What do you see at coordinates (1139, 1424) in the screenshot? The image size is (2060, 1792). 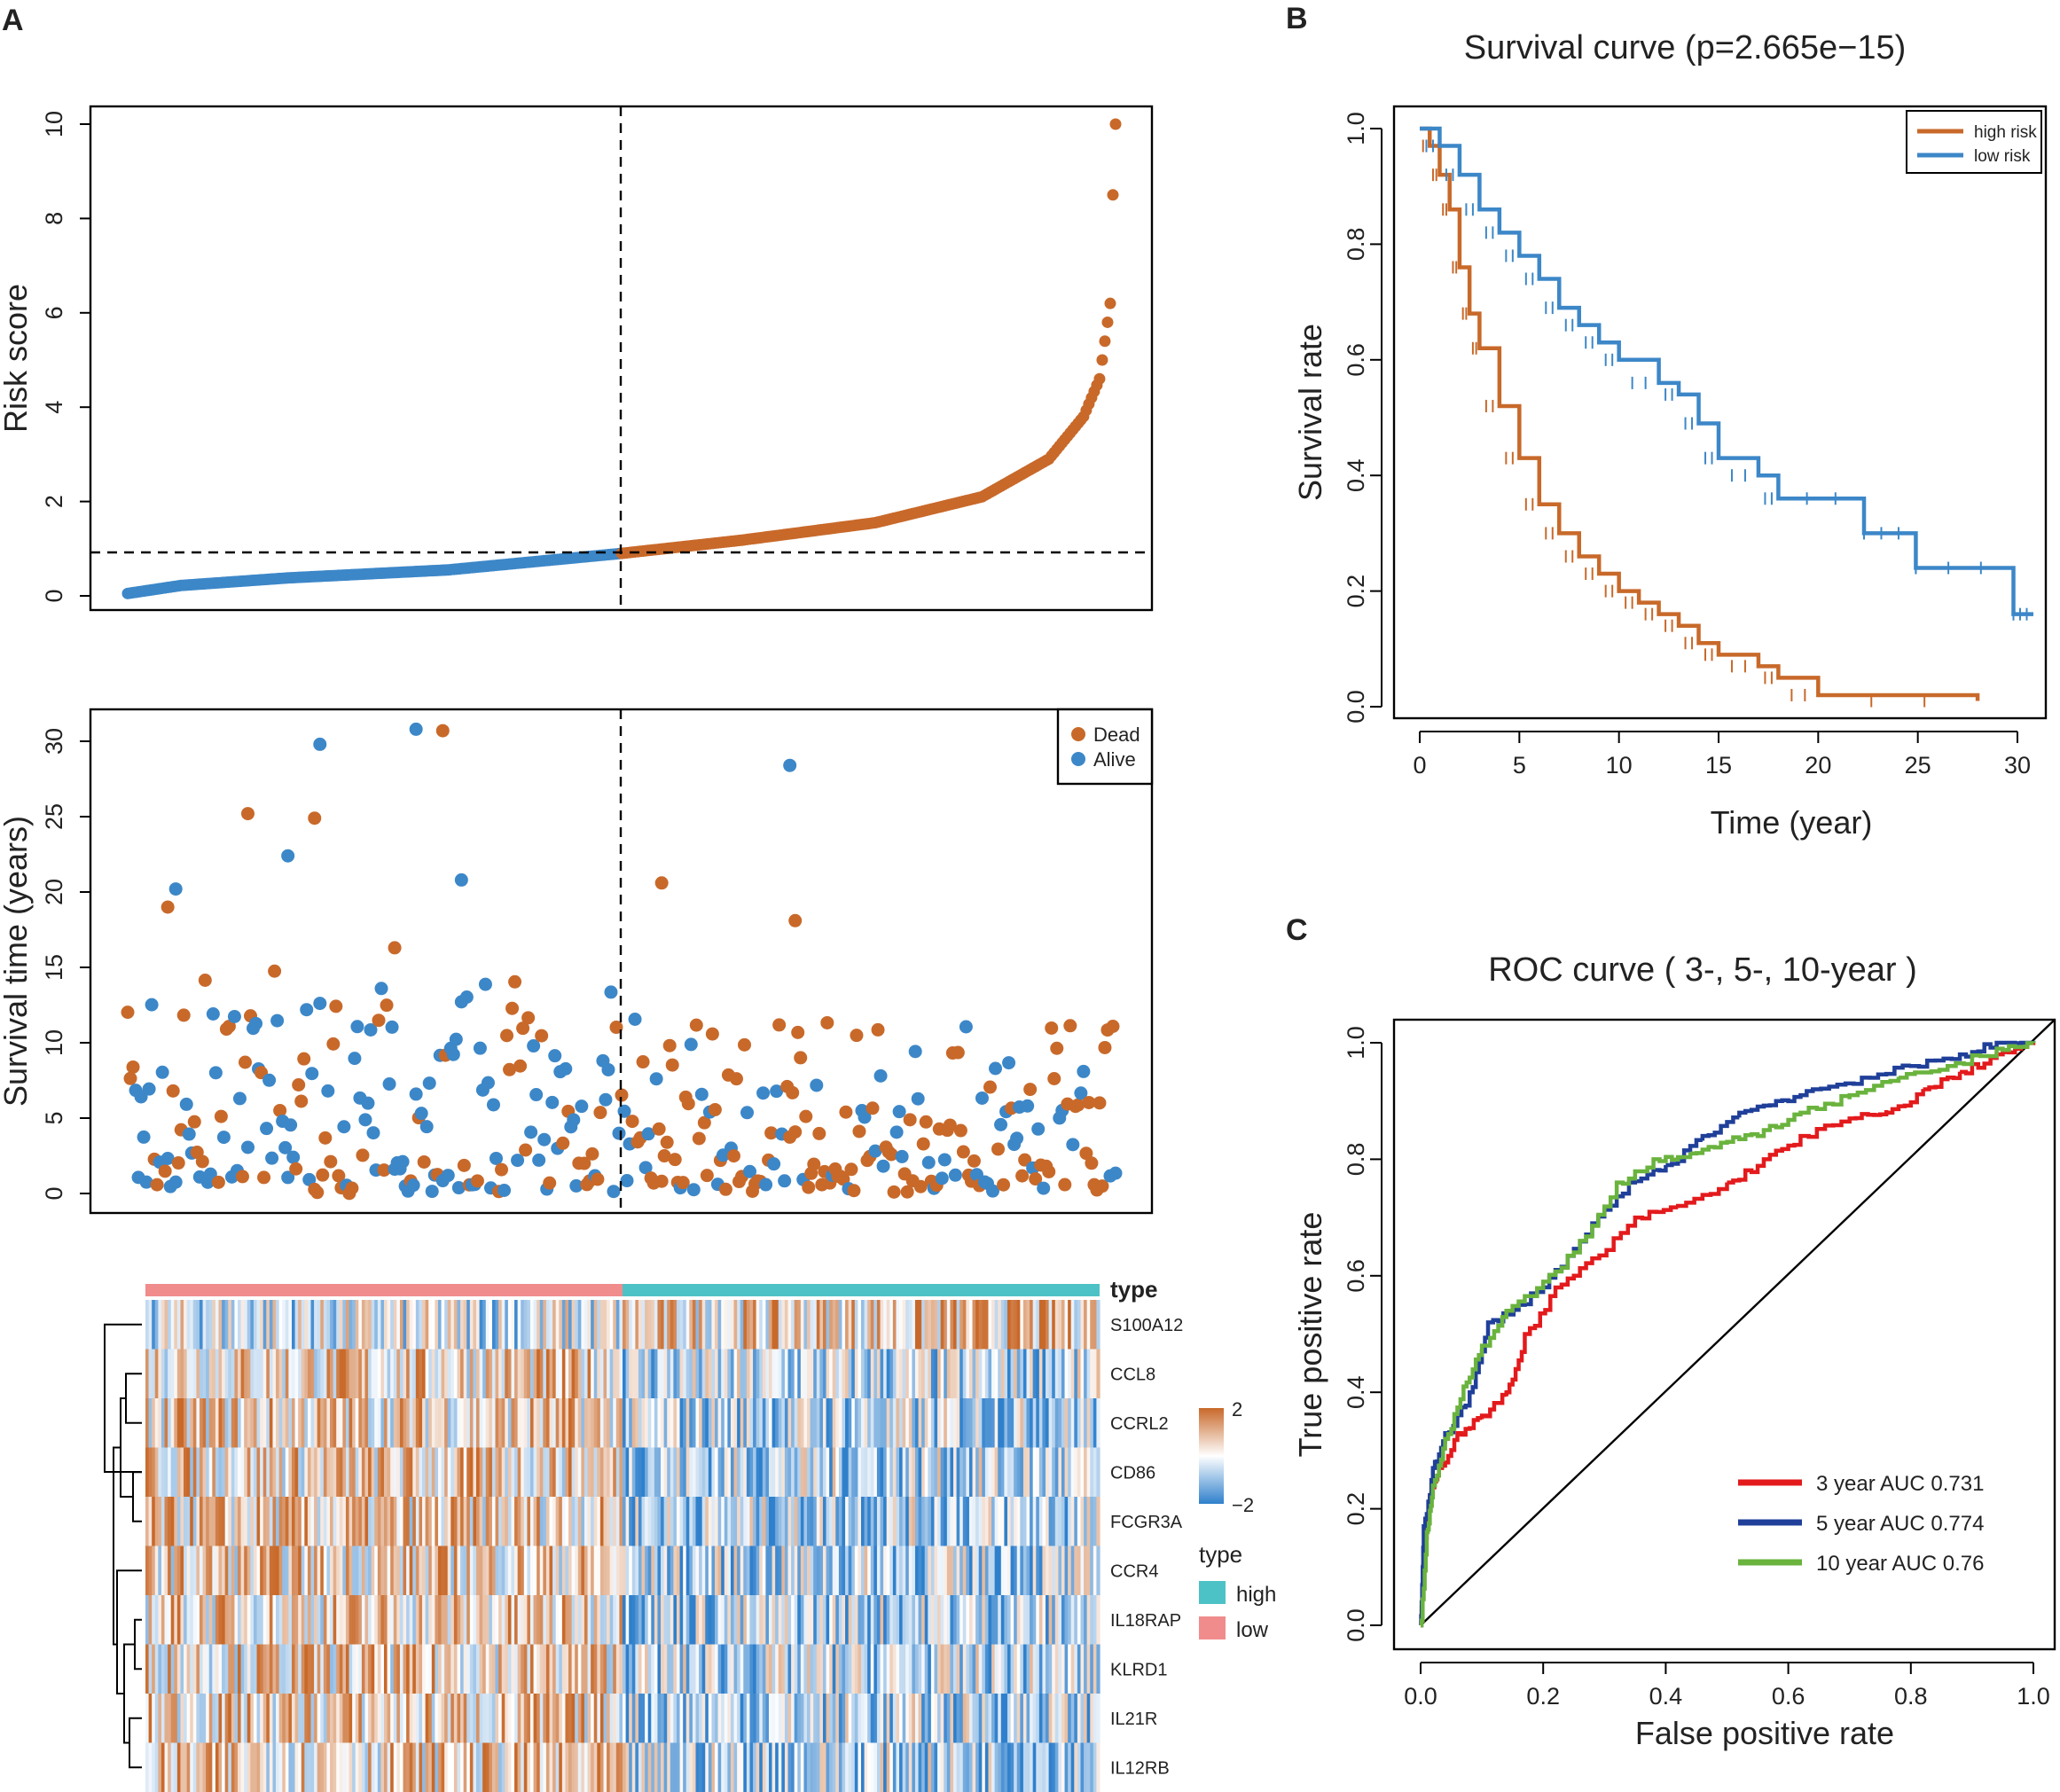 I see `gene-label: CCRL2` at bounding box center [1139, 1424].